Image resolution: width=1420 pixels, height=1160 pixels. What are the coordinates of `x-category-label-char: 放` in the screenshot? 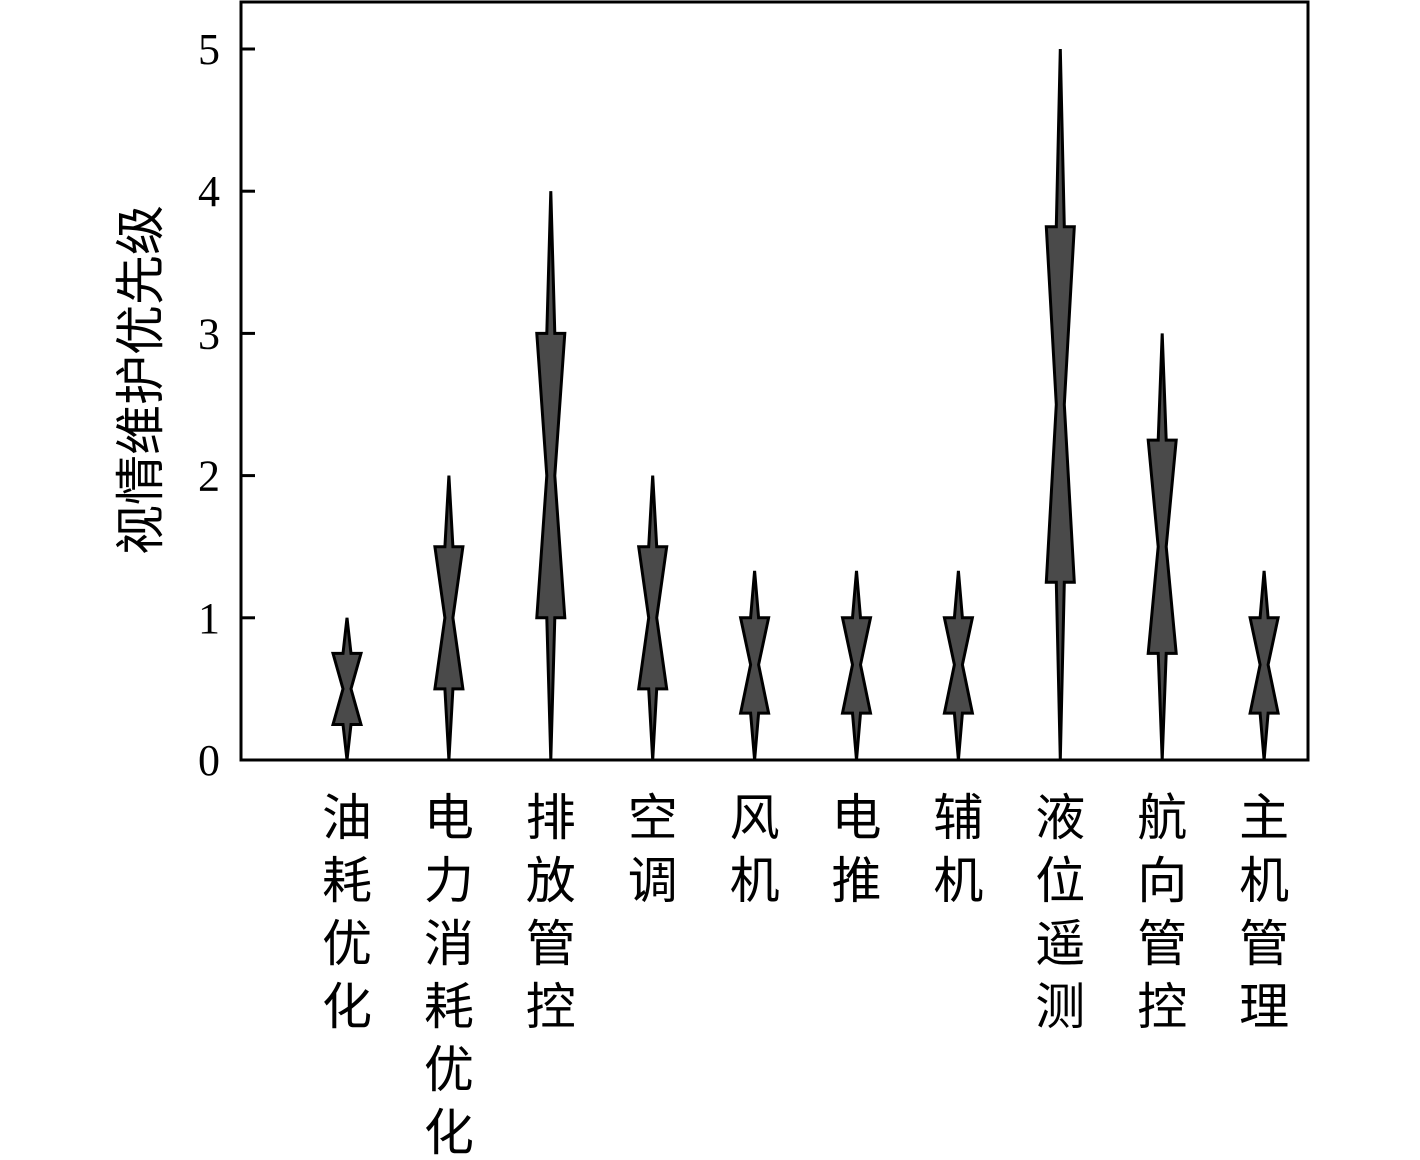 It's located at (551, 881).